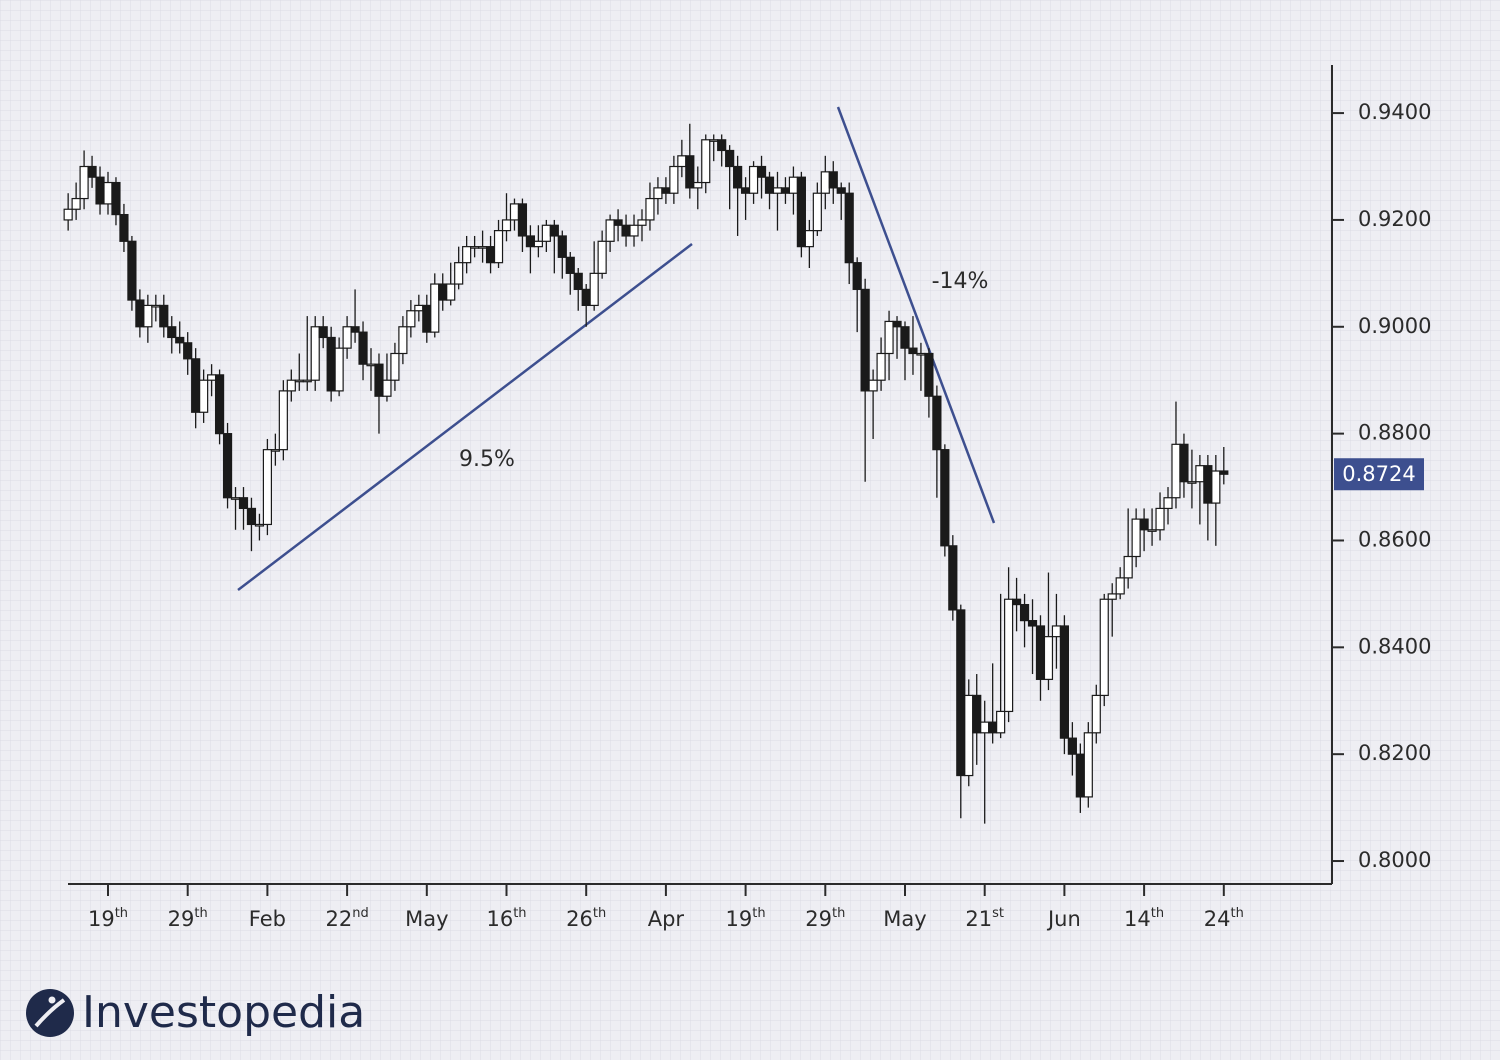  What do you see at coordinates (916, 315) in the screenshot?
I see `downtrend-line` at bounding box center [916, 315].